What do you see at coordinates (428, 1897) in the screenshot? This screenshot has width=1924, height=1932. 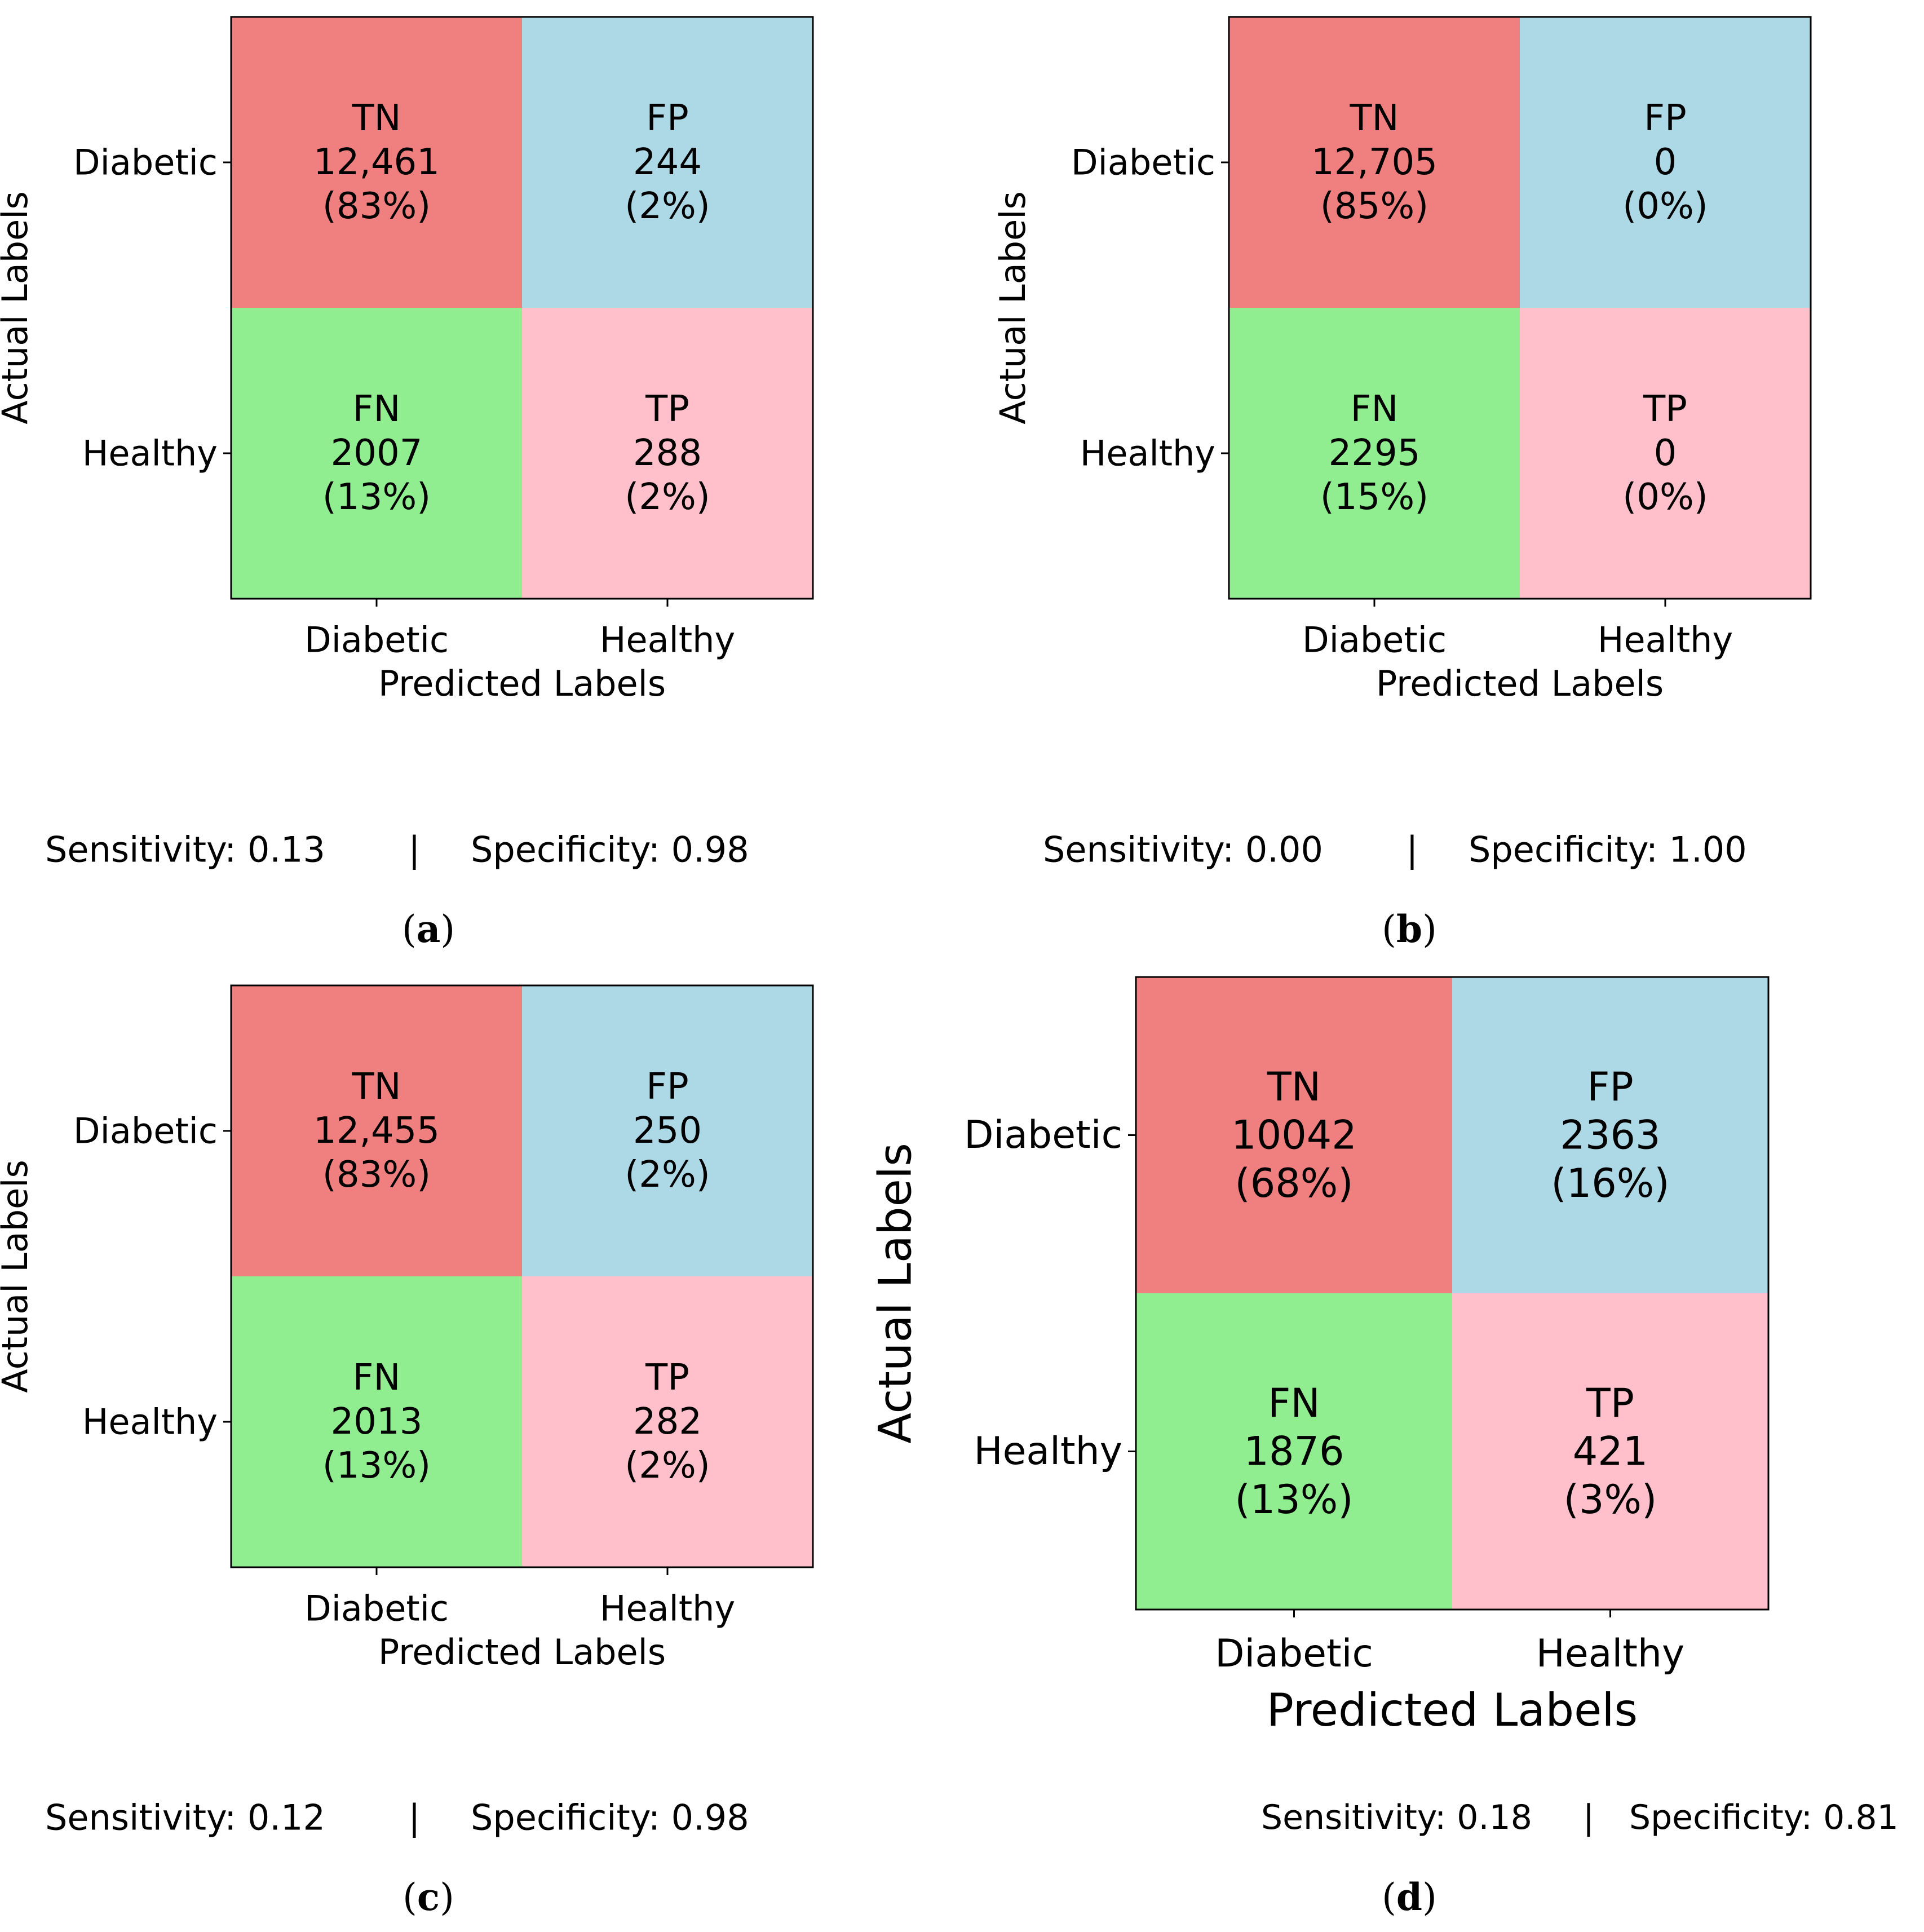 I see `panel-caption: (c)` at bounding box center [428, 1897].